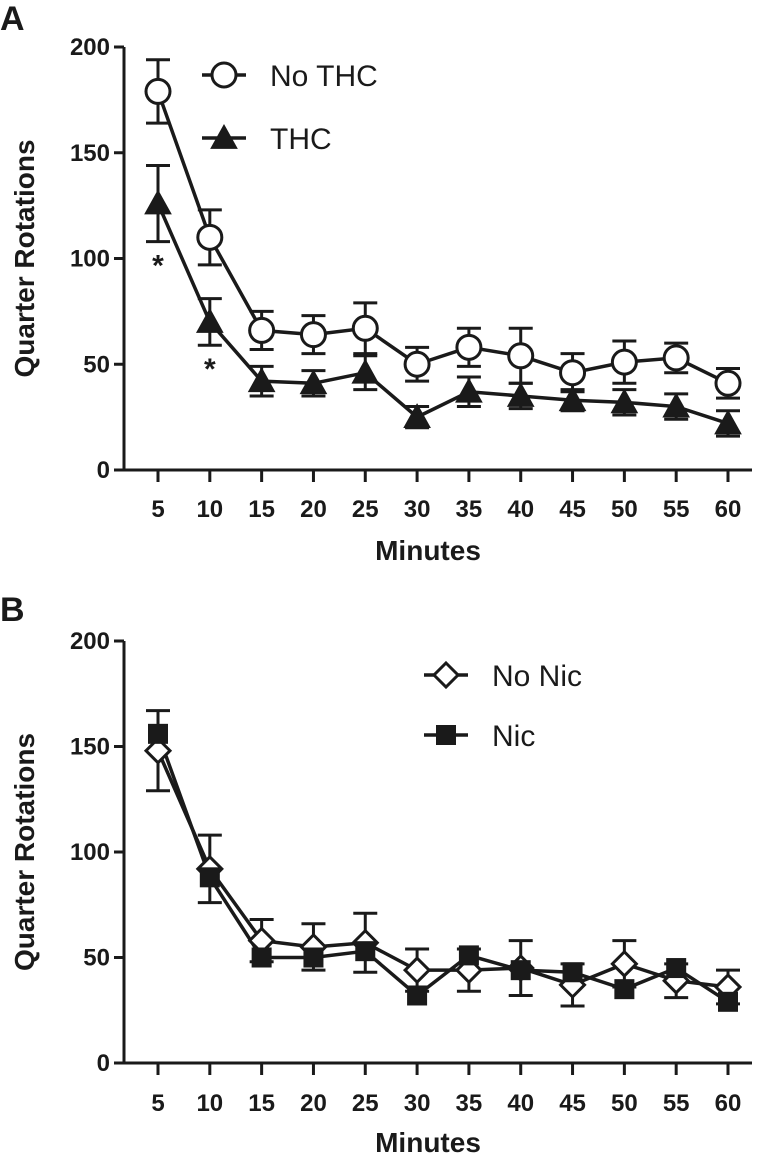 The width and height of the screenshot is (766, 1157). What do you see at coordinates (513, 736) in the screenshot?
I see `legend-label: Nic` at bounding box center [513, 736].